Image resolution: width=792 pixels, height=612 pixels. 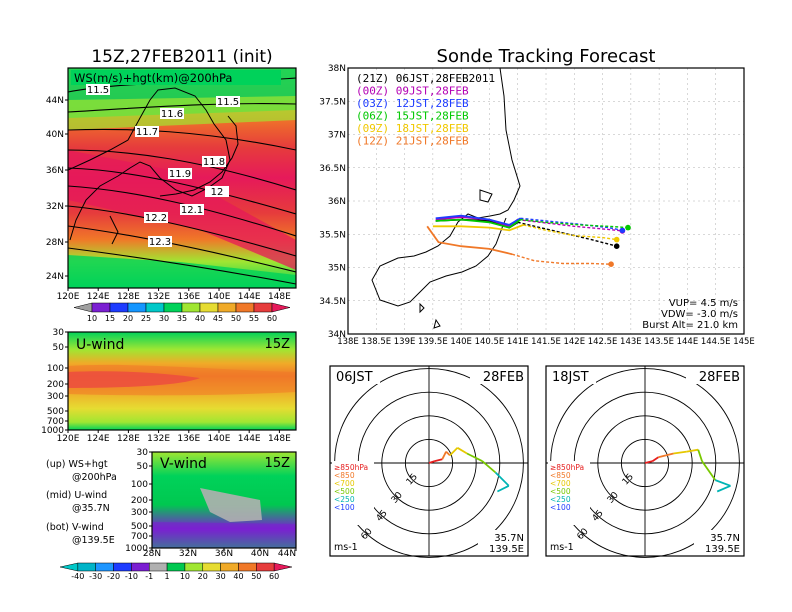 What do you see at coordinates (274, 576) in the screenshot?
I see `colorbar-label: 60` at bounding box center [274, 576].